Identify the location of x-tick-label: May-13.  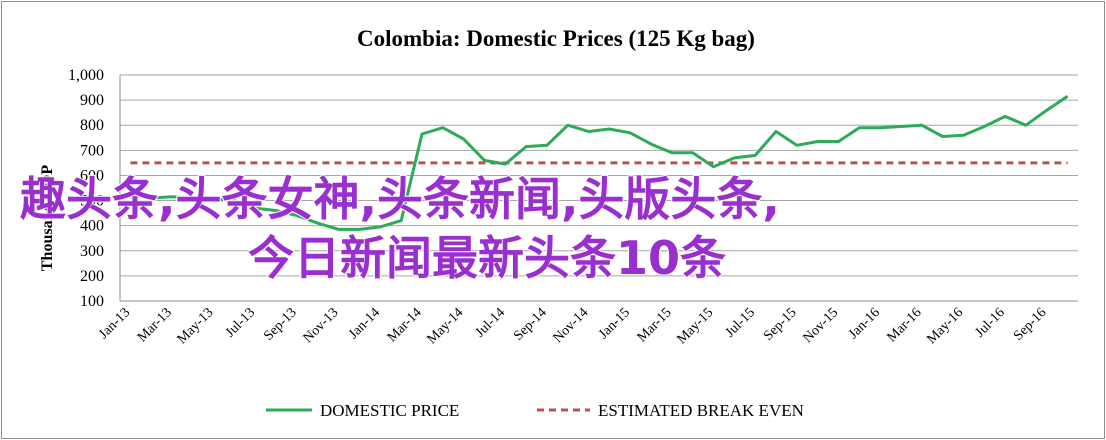
(196, 326).